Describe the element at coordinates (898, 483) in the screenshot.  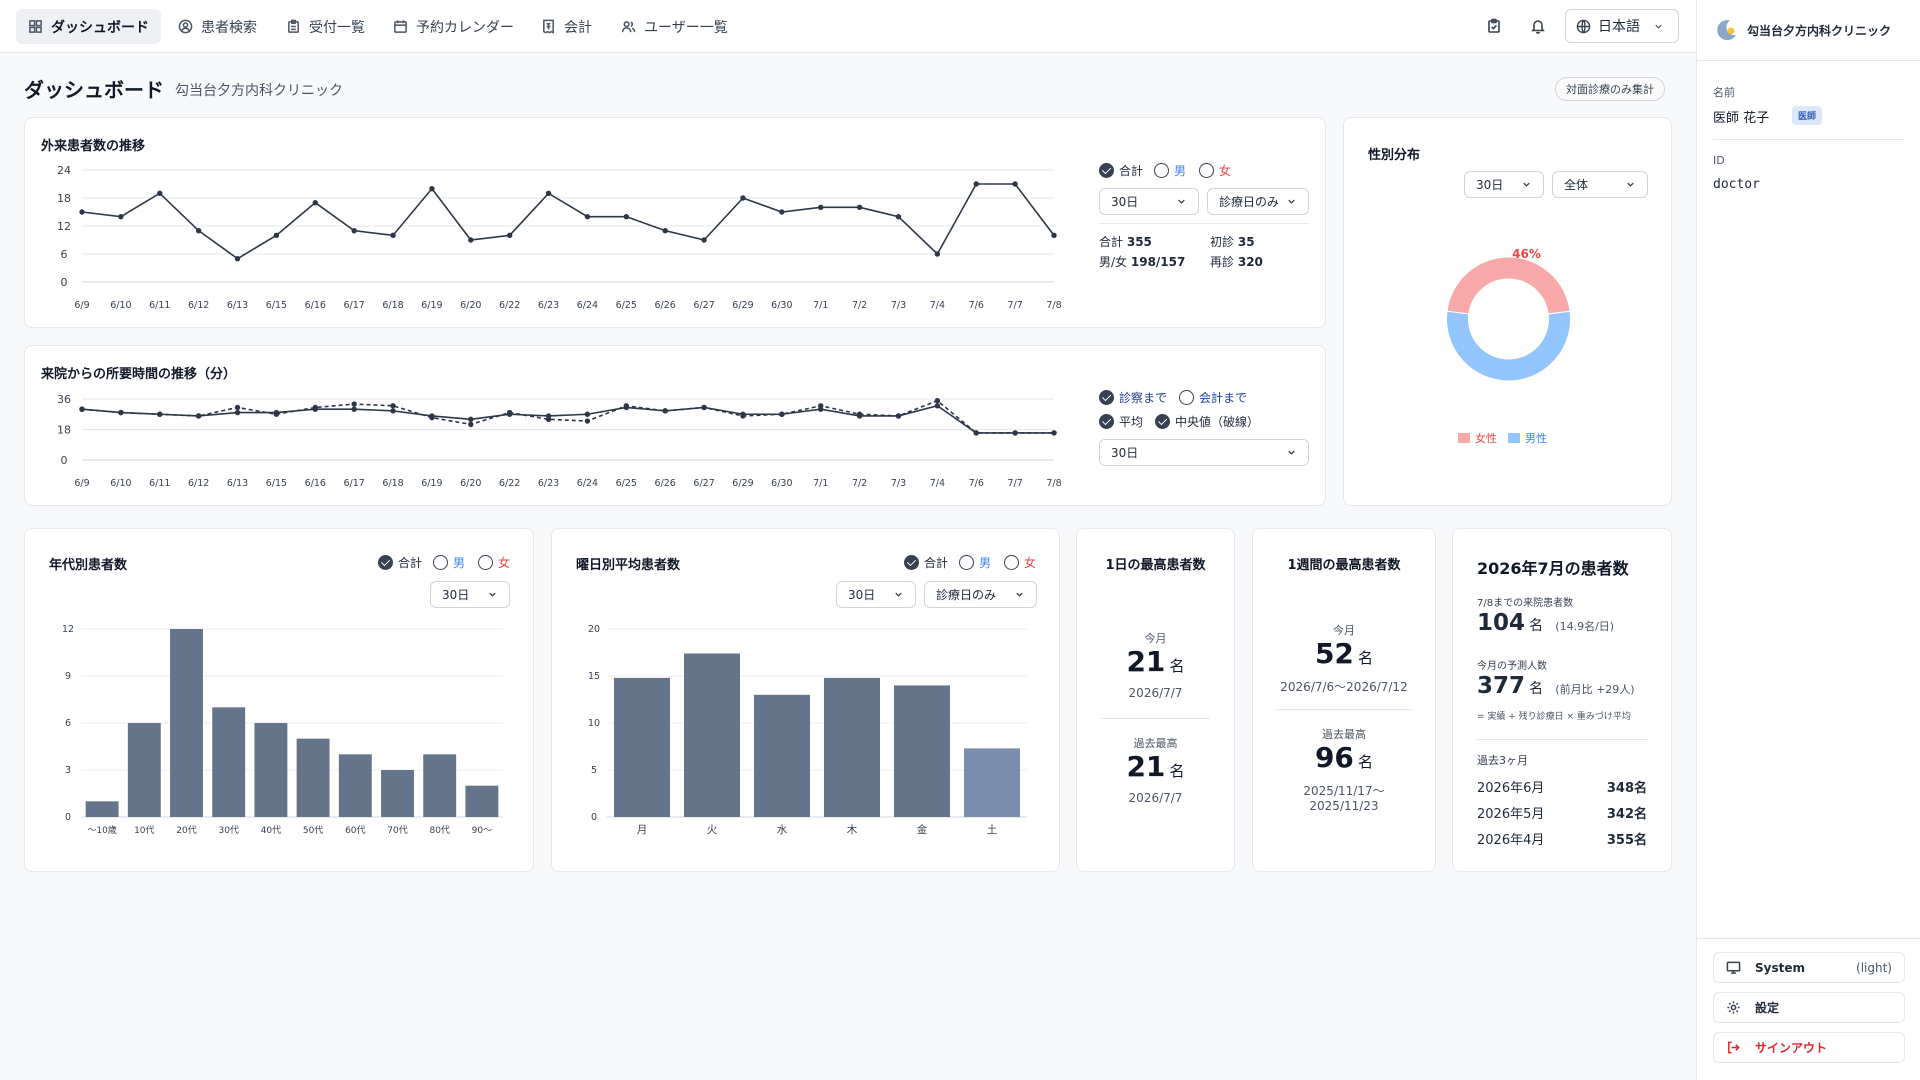
I see `x-tick-label: 7/3` at that location.